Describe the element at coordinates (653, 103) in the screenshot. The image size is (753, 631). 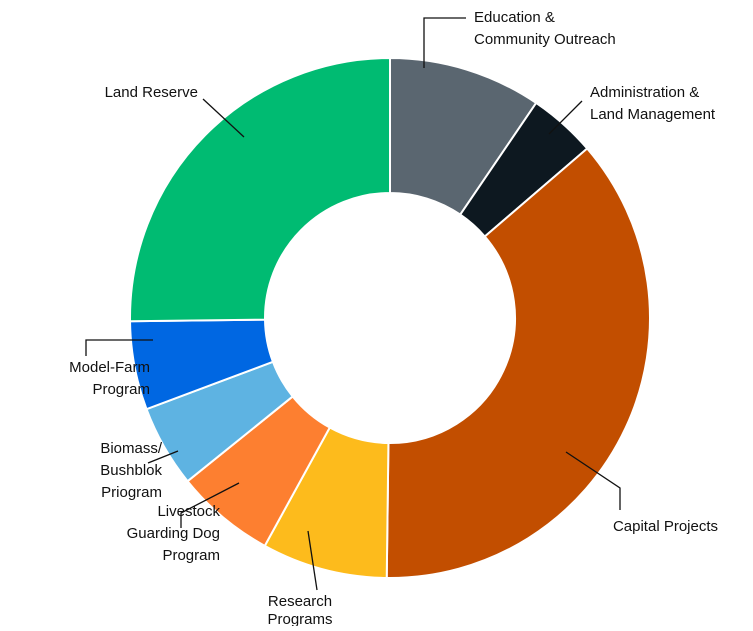
I see `slice-label-1: Administration & Land Management` at that location.